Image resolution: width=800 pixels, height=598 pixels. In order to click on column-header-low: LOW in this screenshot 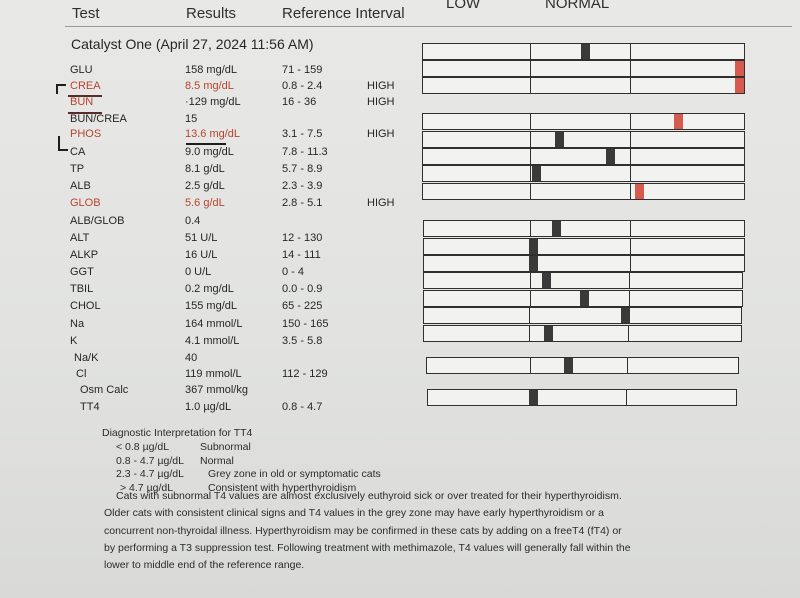, I will do `click(463, 6)`.